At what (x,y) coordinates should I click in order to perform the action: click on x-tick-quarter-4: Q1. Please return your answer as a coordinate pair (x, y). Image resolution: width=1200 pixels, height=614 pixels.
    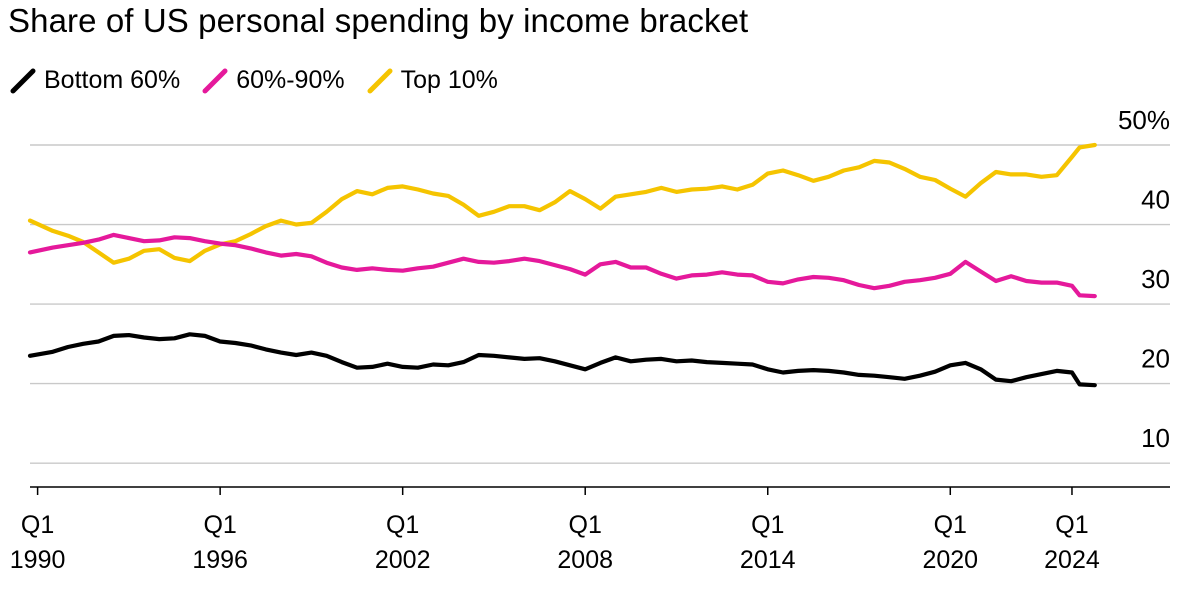
    Looking at the image, I should click on (767, 525).